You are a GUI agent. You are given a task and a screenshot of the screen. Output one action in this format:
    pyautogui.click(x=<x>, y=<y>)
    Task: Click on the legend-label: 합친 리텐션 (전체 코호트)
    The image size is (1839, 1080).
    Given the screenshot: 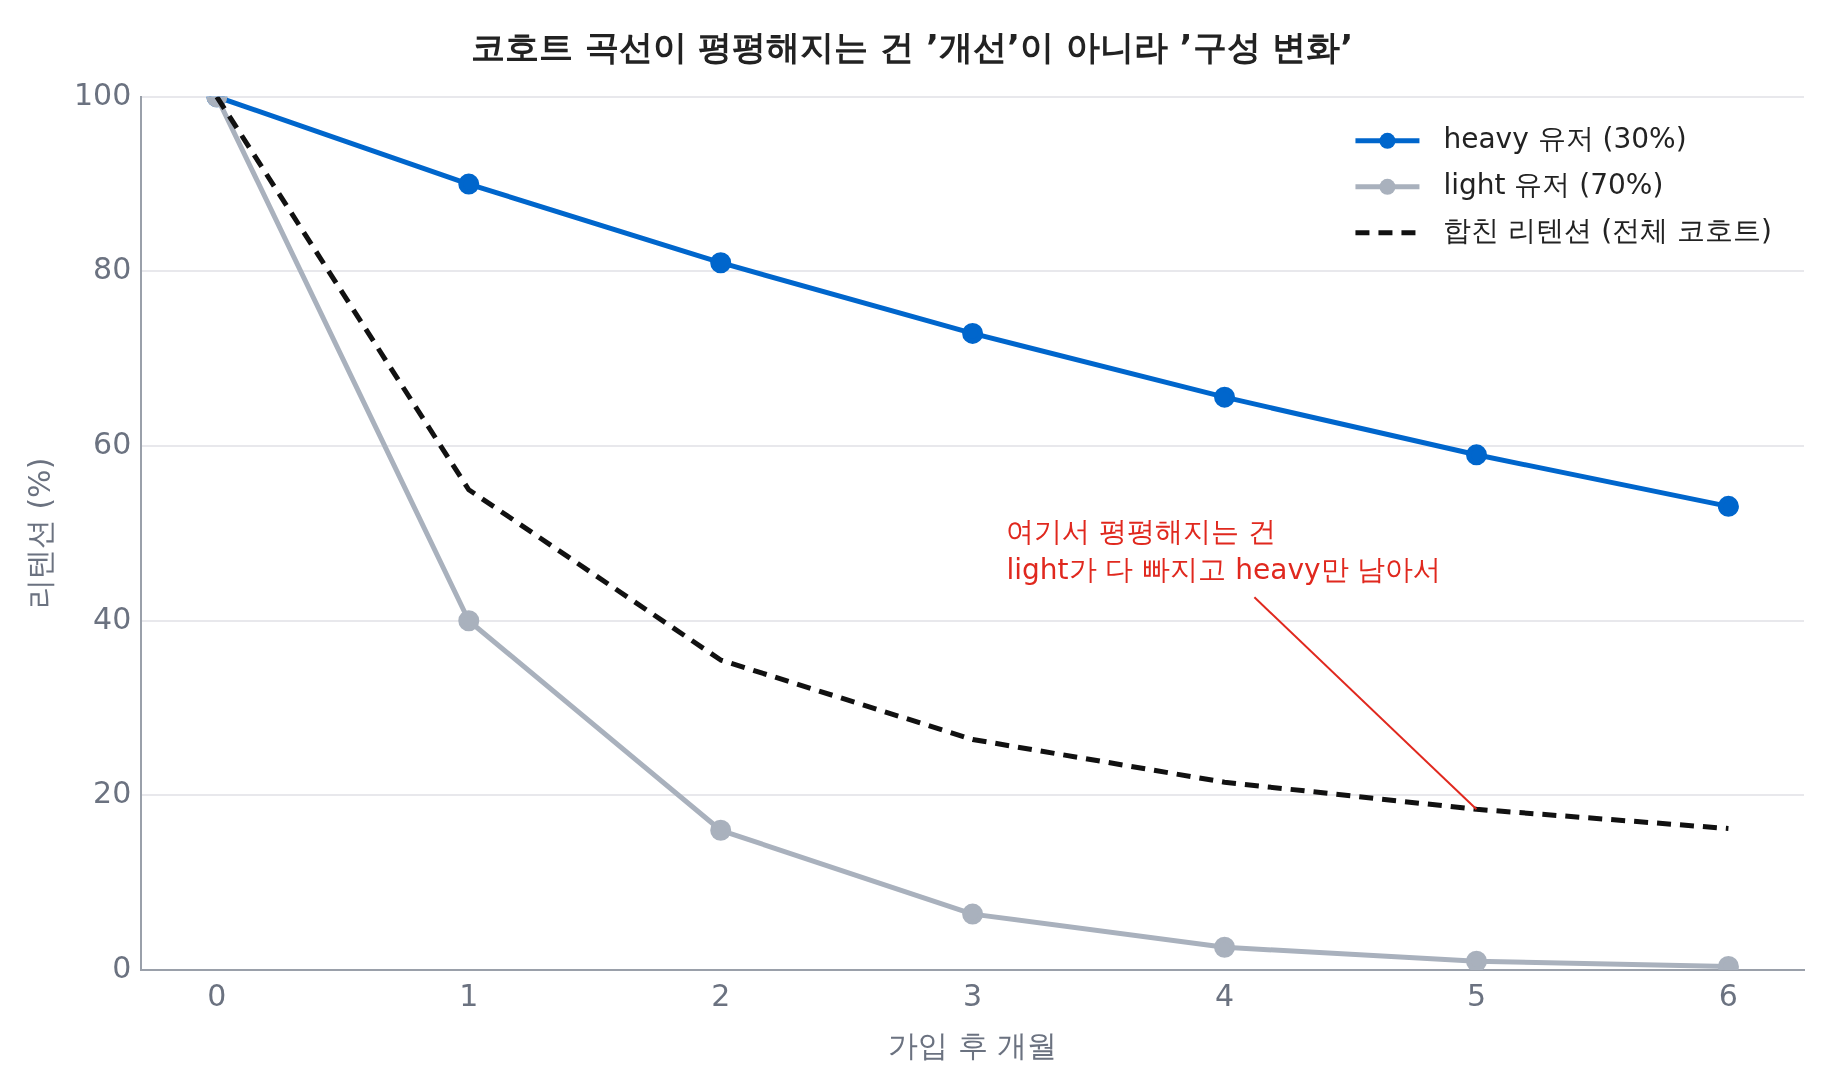 What is the action you would take?
    pyautogui.click(x=1608, y=231)
    